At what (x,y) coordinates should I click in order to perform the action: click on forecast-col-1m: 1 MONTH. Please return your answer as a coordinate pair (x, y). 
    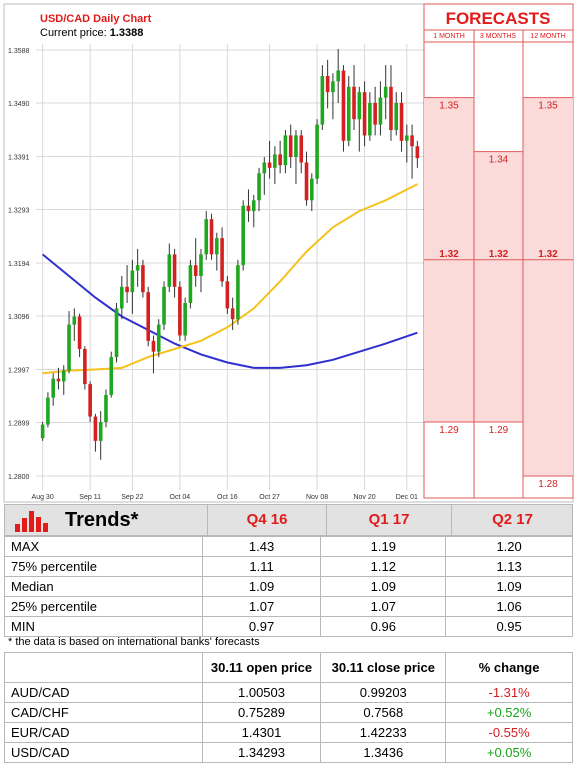
    Looking at the image, I should click on (449, 36).